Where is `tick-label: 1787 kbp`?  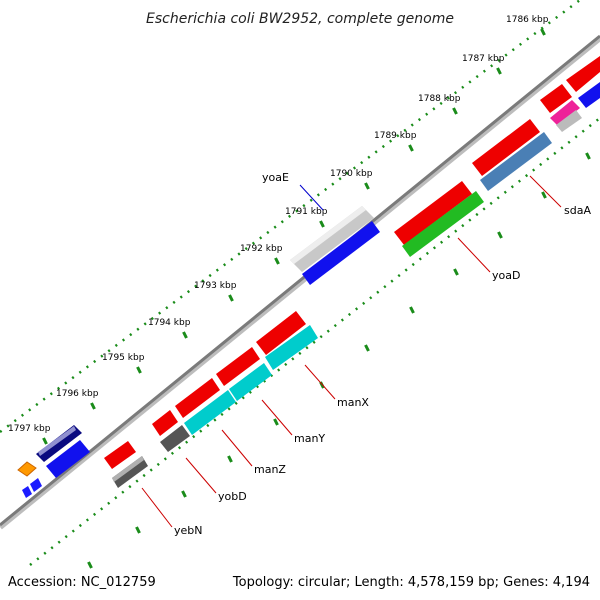
tick-label: 1787 kbp is located at coordinates (483, 59).